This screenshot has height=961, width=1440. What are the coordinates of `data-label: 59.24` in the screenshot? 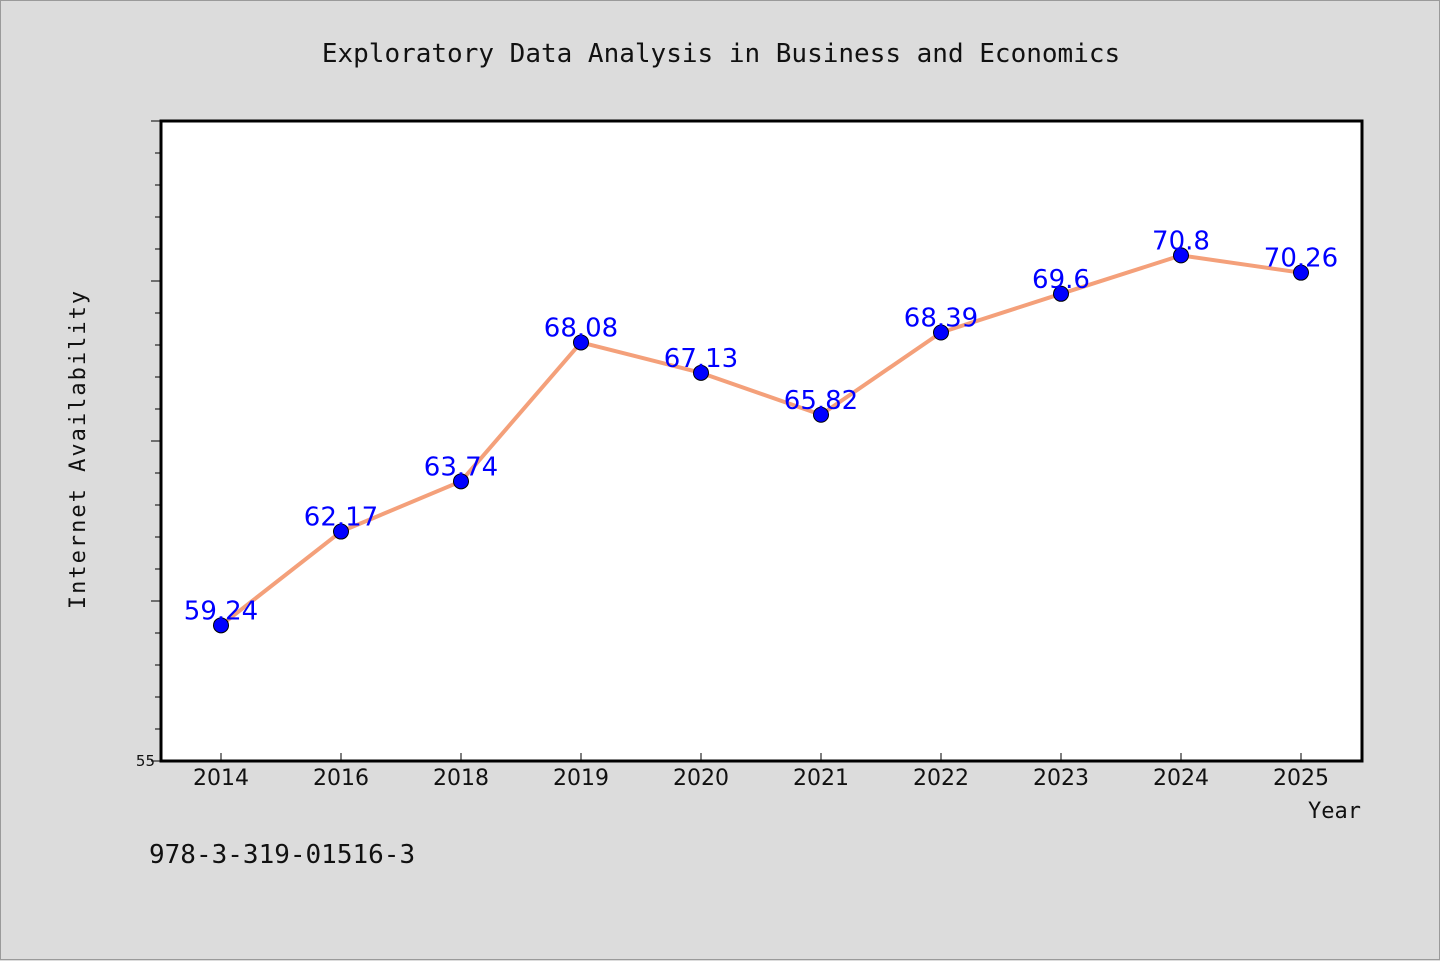 It's located at (221, 611).